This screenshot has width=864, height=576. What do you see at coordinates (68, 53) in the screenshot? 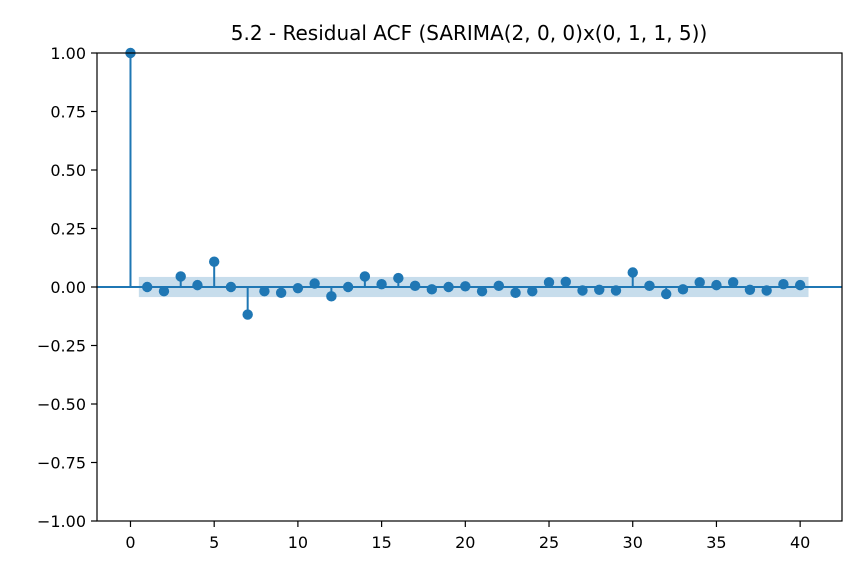
I see `y-tick-label: 1.00` at bounding box center [68, 53].